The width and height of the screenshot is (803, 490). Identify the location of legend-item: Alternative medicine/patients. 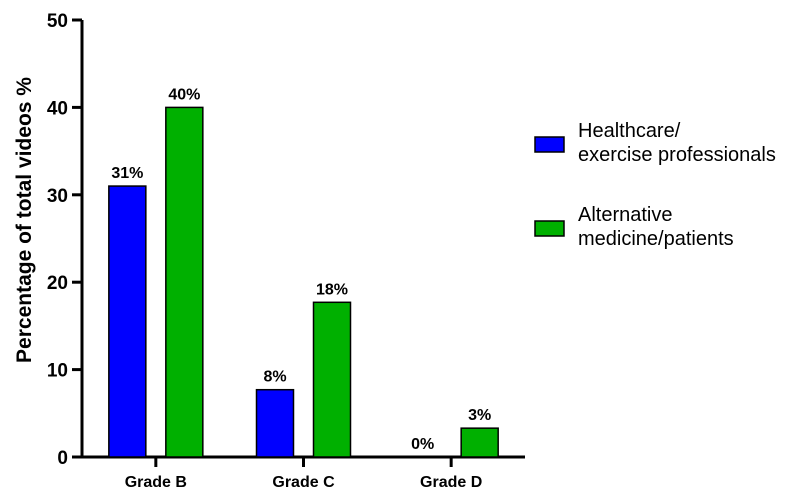
(634, 227).